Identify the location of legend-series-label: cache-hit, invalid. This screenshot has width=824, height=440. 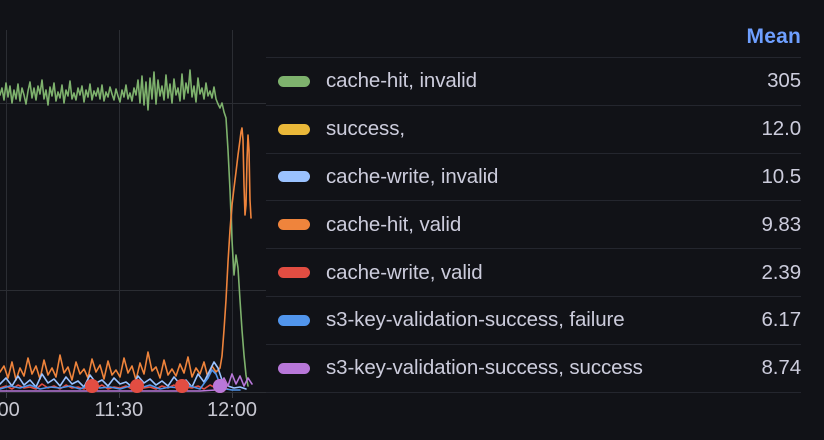
(401, 81).